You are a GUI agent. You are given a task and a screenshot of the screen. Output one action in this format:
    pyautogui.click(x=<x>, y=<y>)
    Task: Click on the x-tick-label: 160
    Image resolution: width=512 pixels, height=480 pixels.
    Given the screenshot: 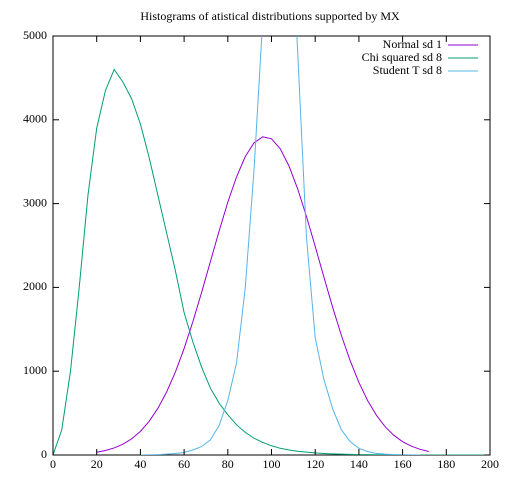 What is the action you would take?
    pyautogui.click(x=403, y=464)
    